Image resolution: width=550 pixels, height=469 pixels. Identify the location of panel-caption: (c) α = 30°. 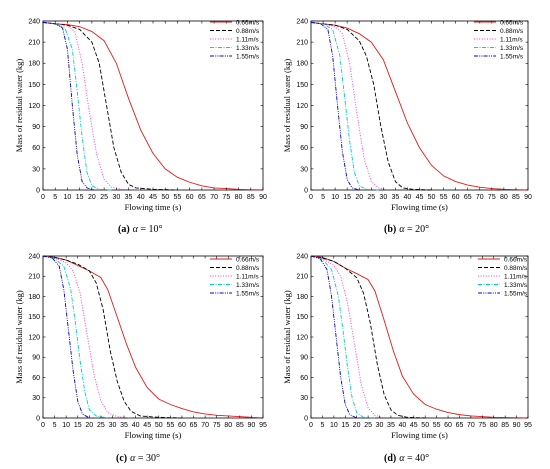
(138, 458).